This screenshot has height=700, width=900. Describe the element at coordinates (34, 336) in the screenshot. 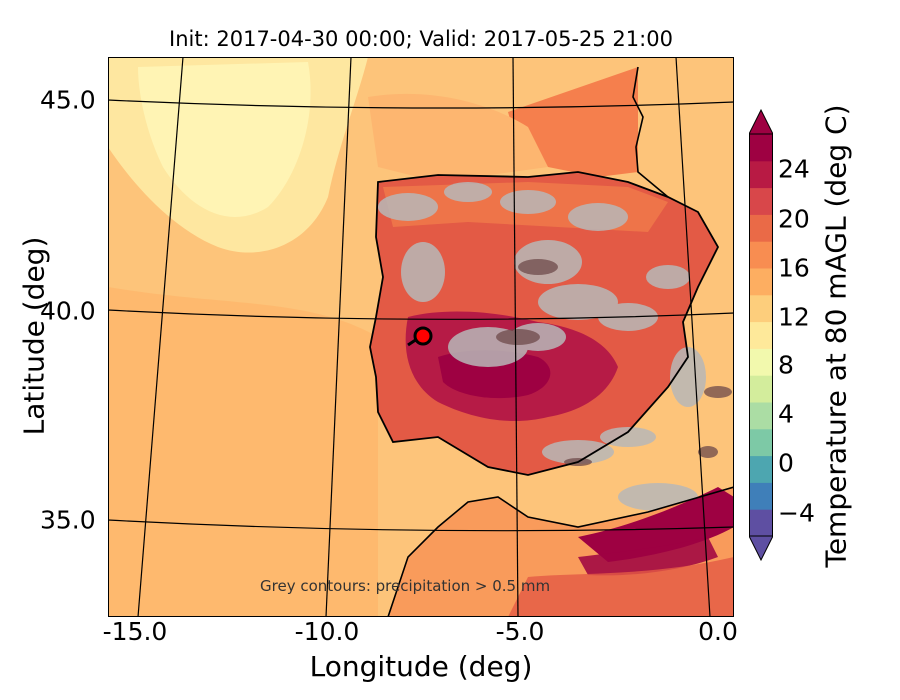

I see `y-axis-label: Latitude (deg)` at that location.